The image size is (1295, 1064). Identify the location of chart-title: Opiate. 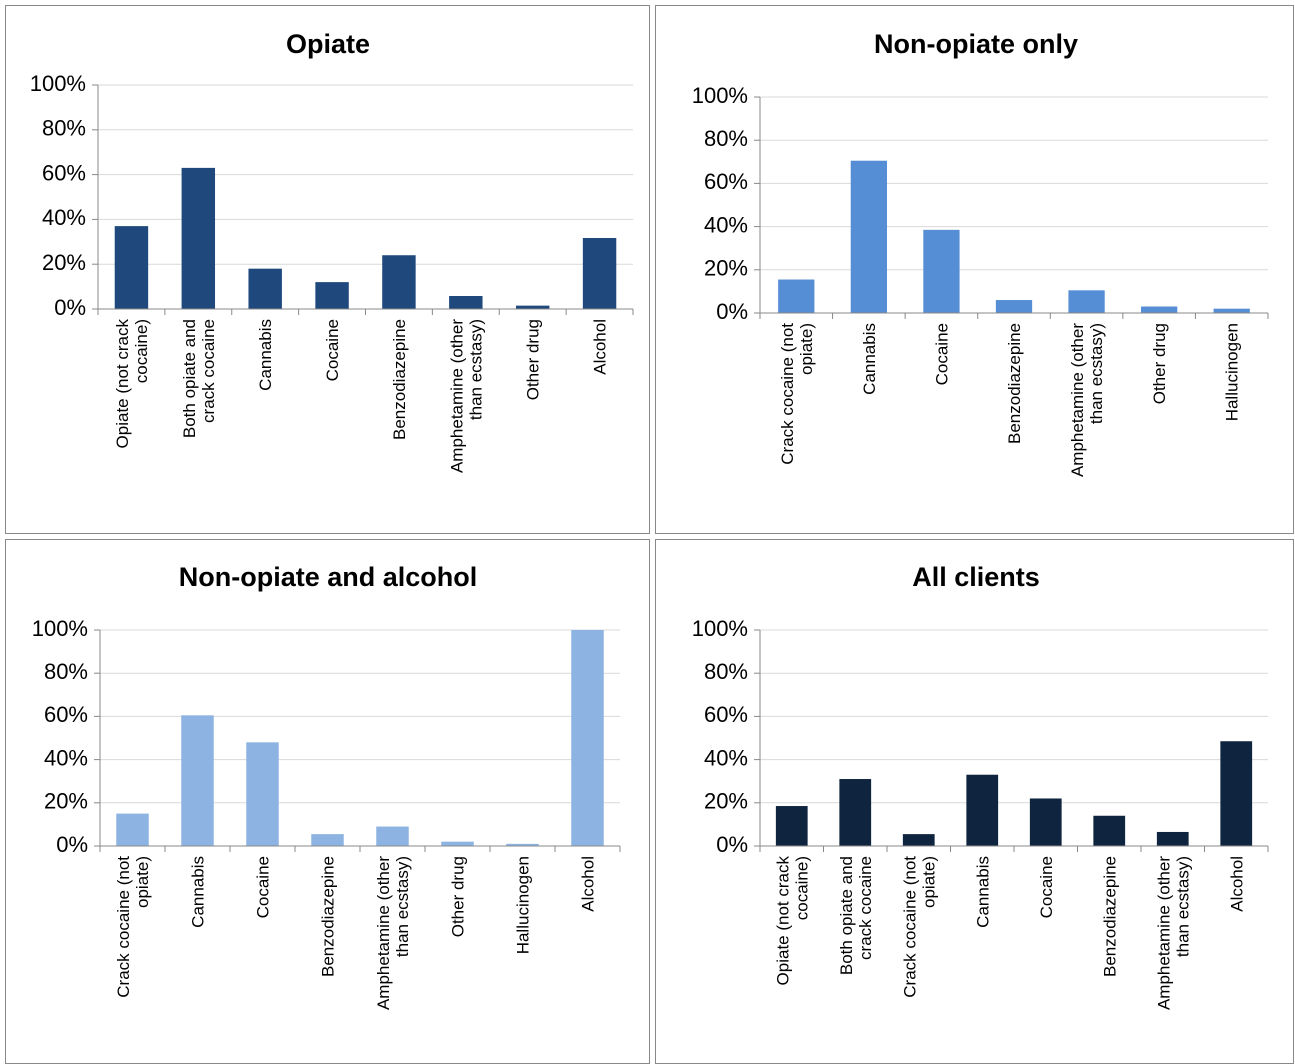
(328, 44).